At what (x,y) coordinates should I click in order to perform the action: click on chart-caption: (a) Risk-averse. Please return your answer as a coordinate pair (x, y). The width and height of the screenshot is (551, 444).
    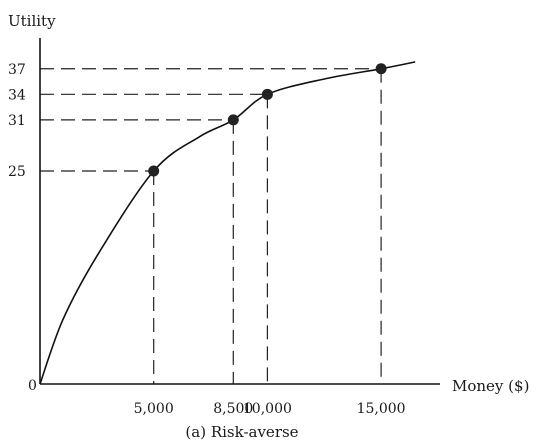
    Looking at the image, I should click on (241, 432).